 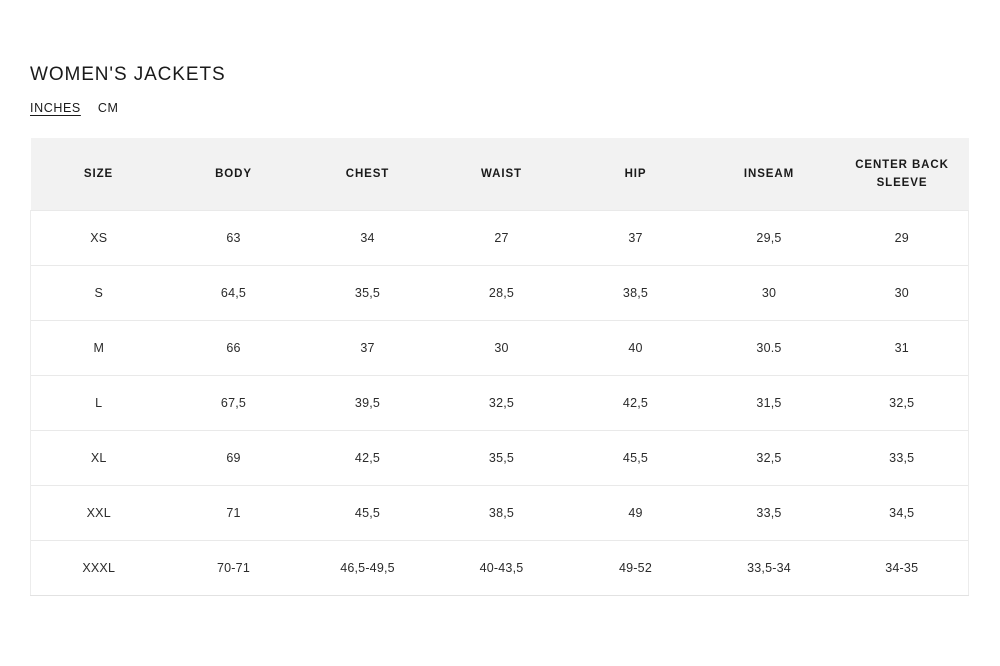 I want to click on cell-waist: 30, so click(x=501, y=347).